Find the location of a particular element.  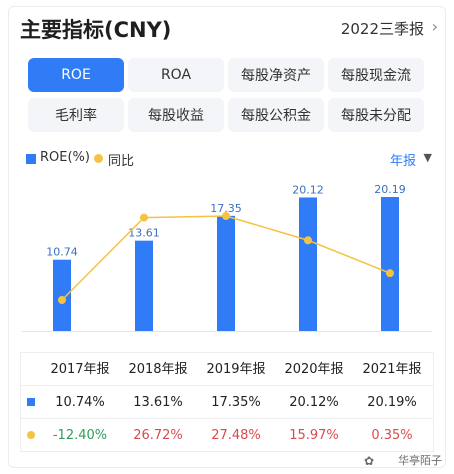

tab-eps: 每股收益 is located at coordinates (176, 115).